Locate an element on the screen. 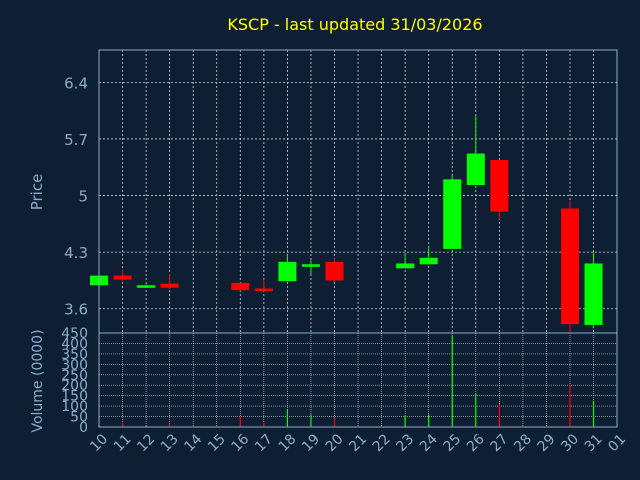 The height and width of the screenshot is (480, 640). volume-tick-label: 300 is located at coordinates (74, 365).